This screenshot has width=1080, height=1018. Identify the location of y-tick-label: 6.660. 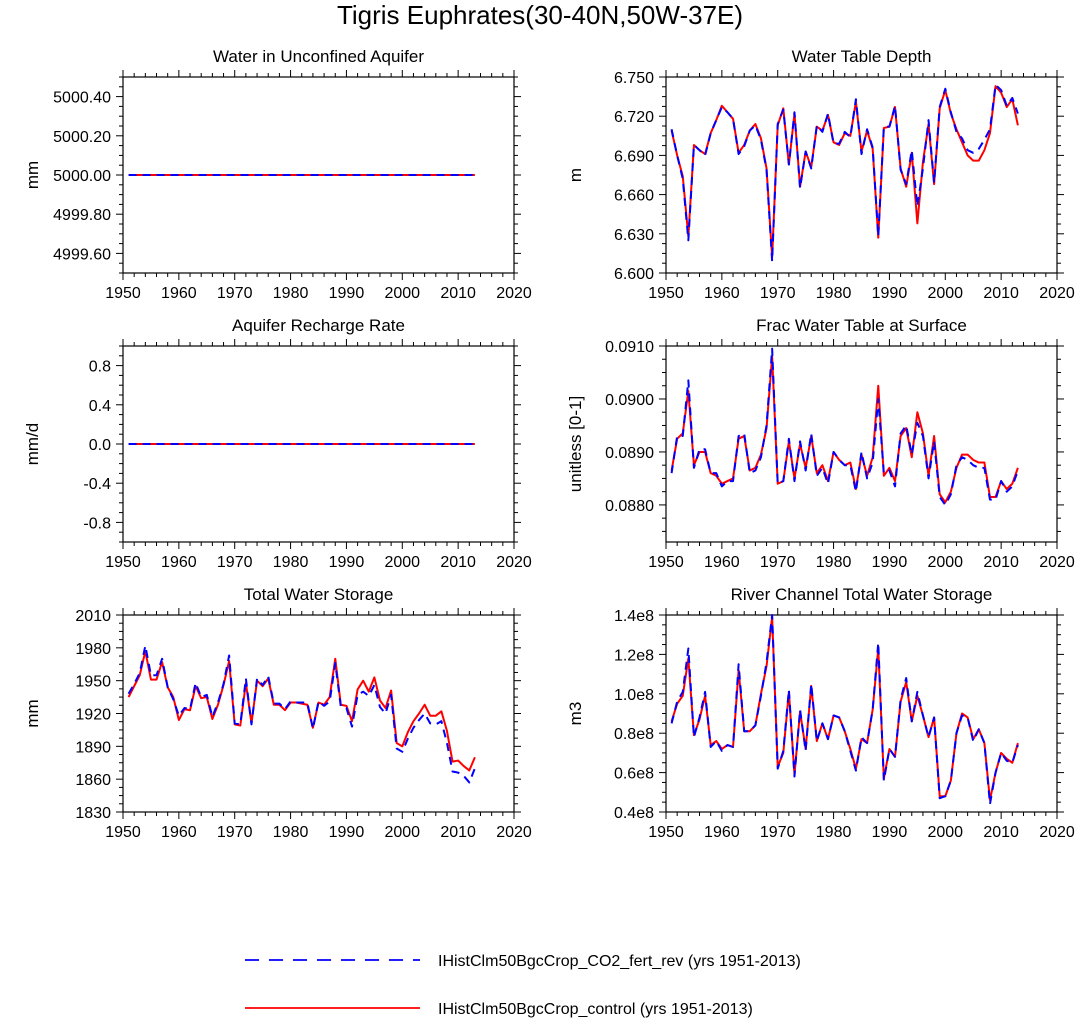
(634, 196).